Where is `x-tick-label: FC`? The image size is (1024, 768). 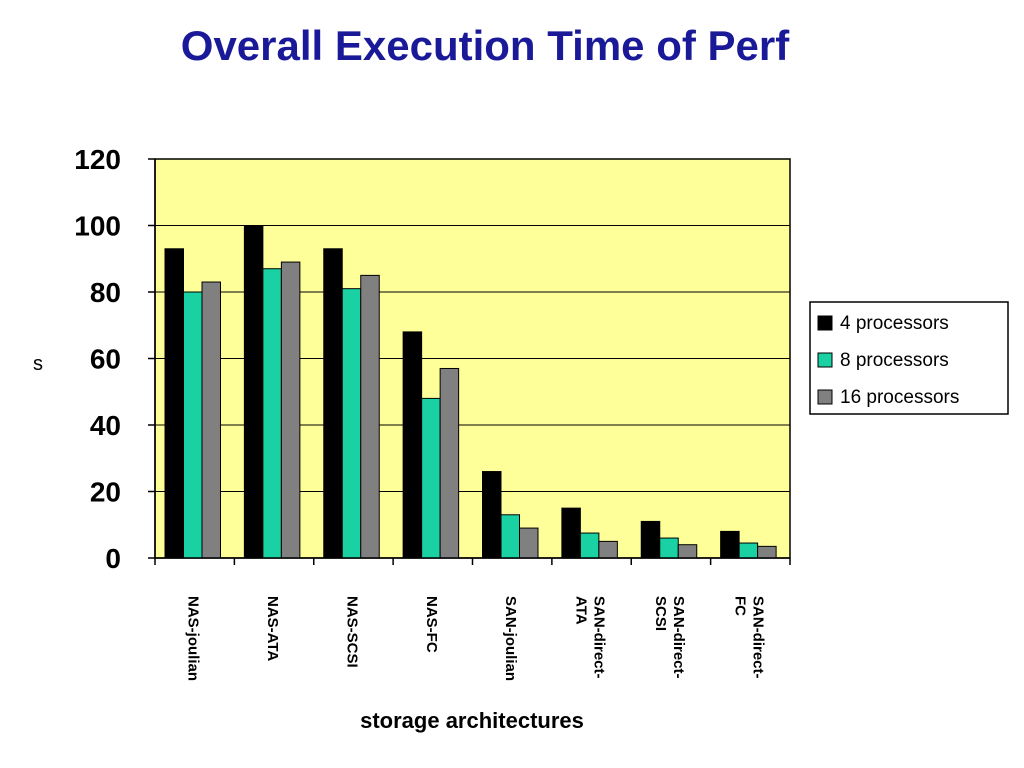 x-tick-label: FC is located at coordinates (739, 606).